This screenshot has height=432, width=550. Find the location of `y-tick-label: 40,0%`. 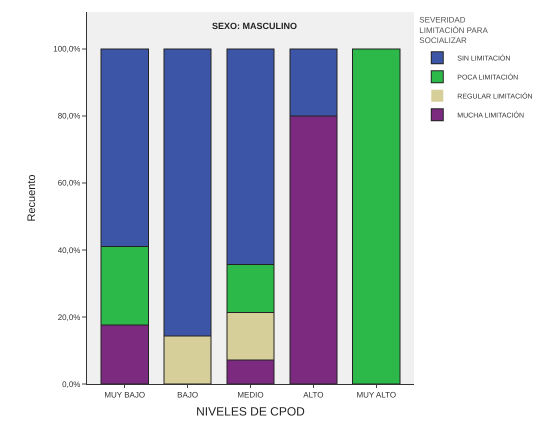

y-tick-label: 40,0% is located at coordinates (69, 250).